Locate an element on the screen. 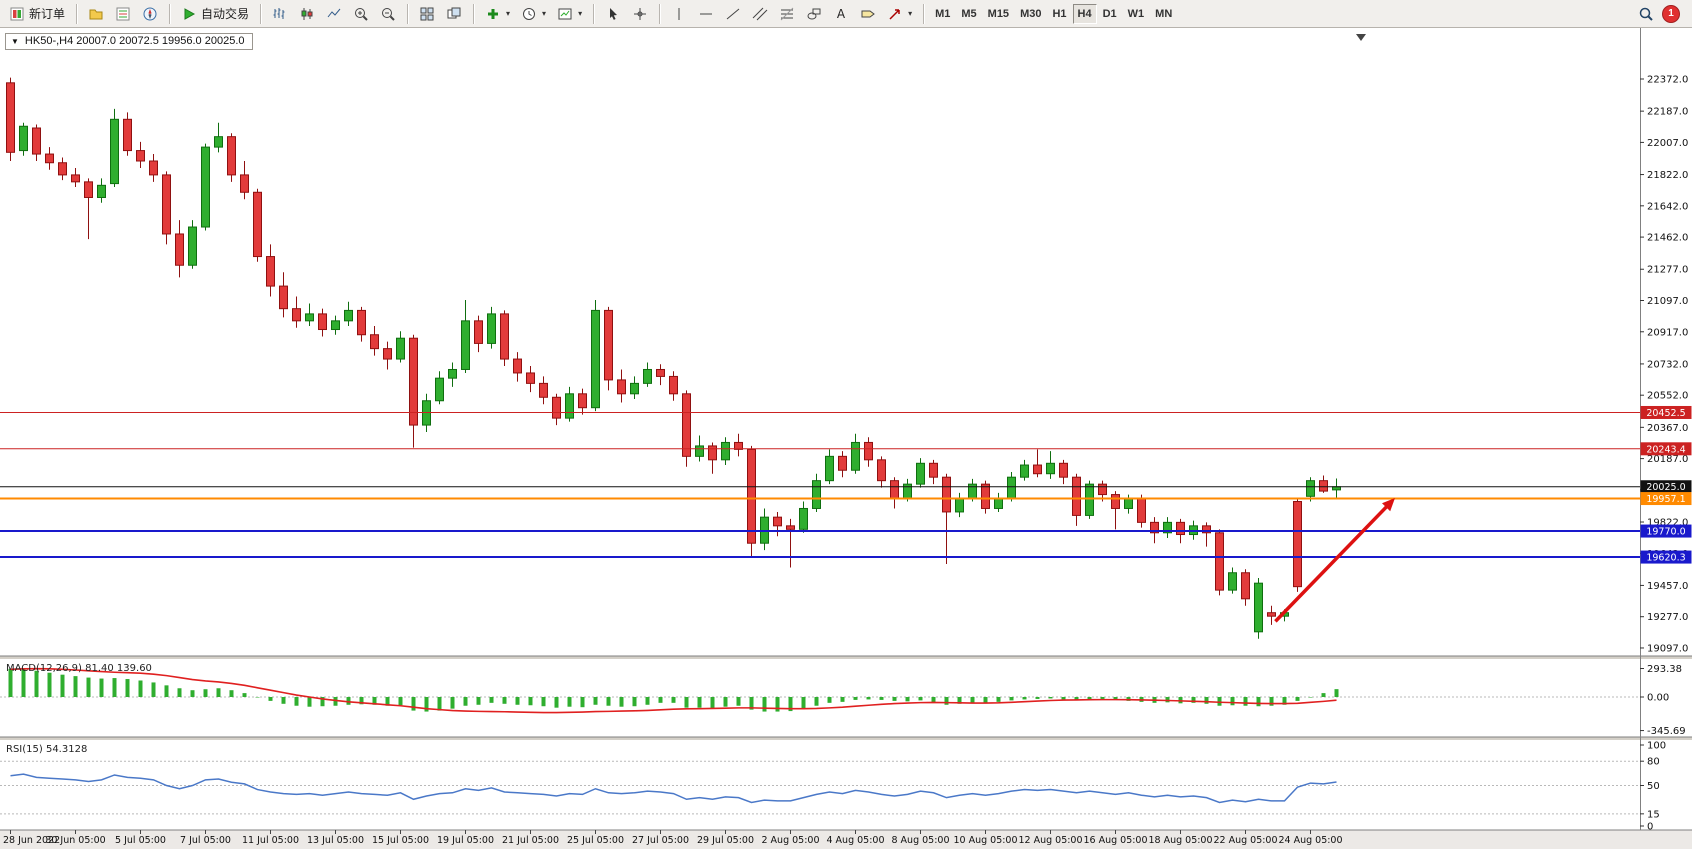 The image size is (1692, 849). line-chart-icon is located at coordinates (334, 12).